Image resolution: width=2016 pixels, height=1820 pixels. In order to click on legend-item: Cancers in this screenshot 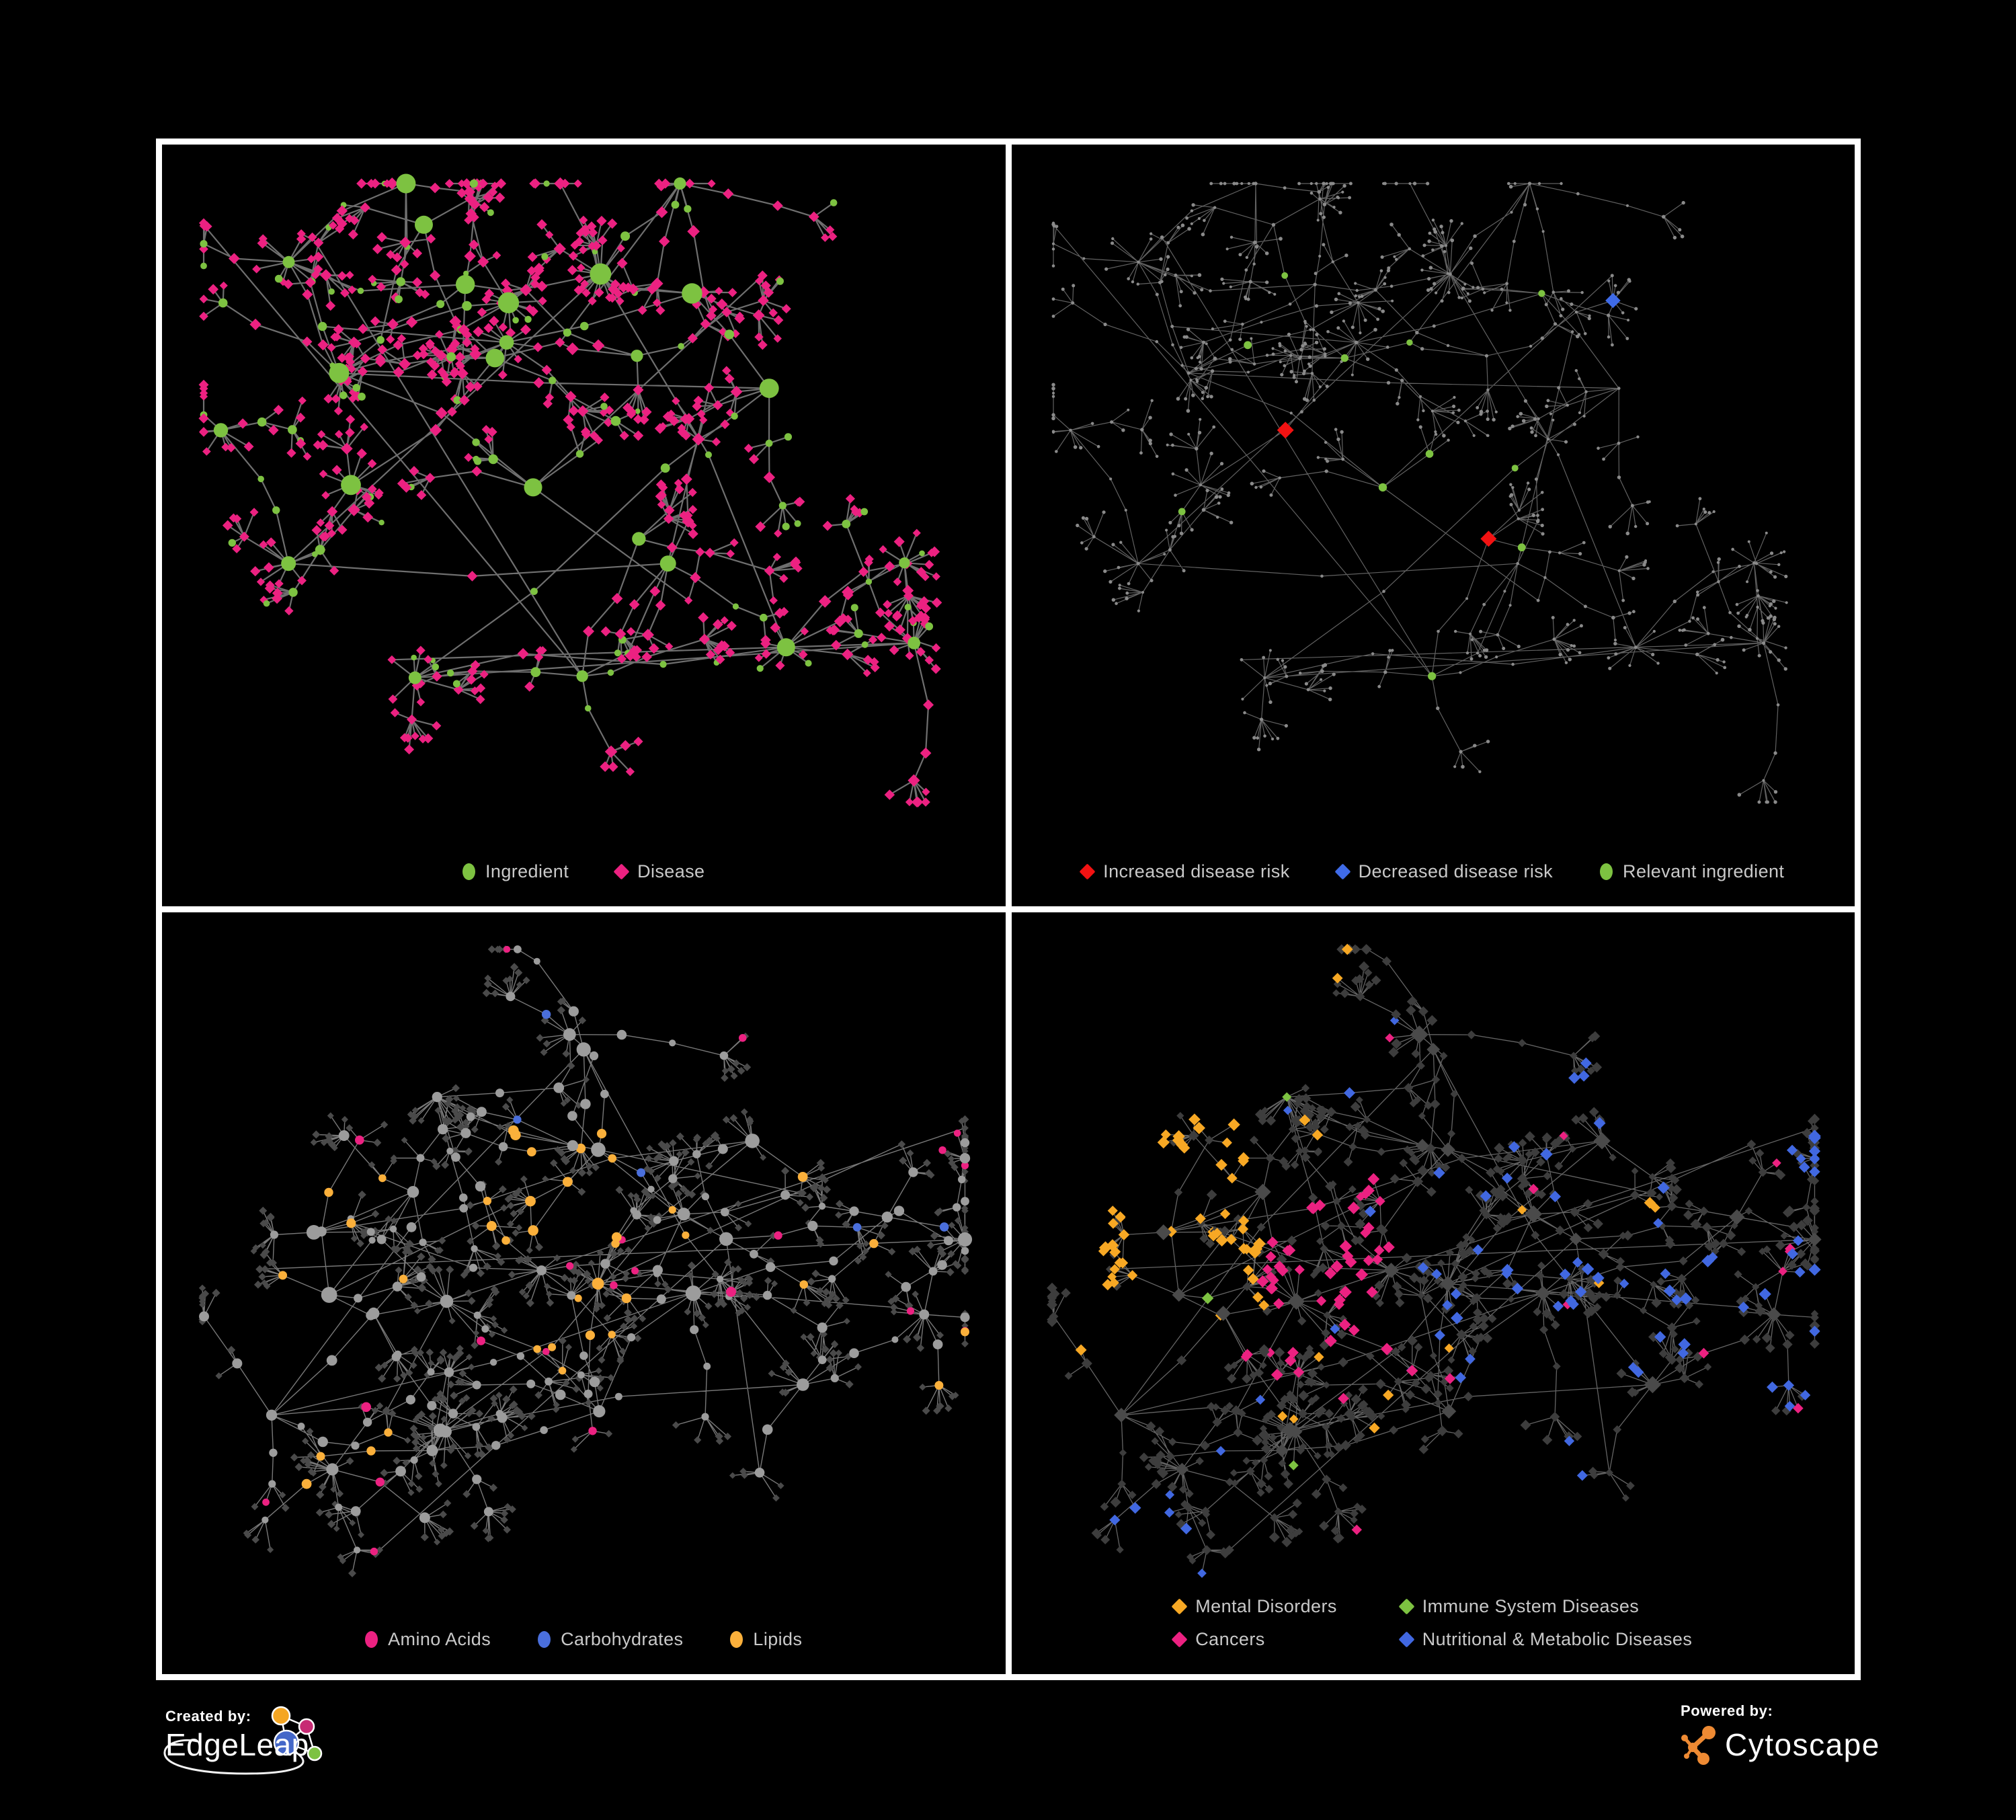, I will do `click(1253, 1639)`.